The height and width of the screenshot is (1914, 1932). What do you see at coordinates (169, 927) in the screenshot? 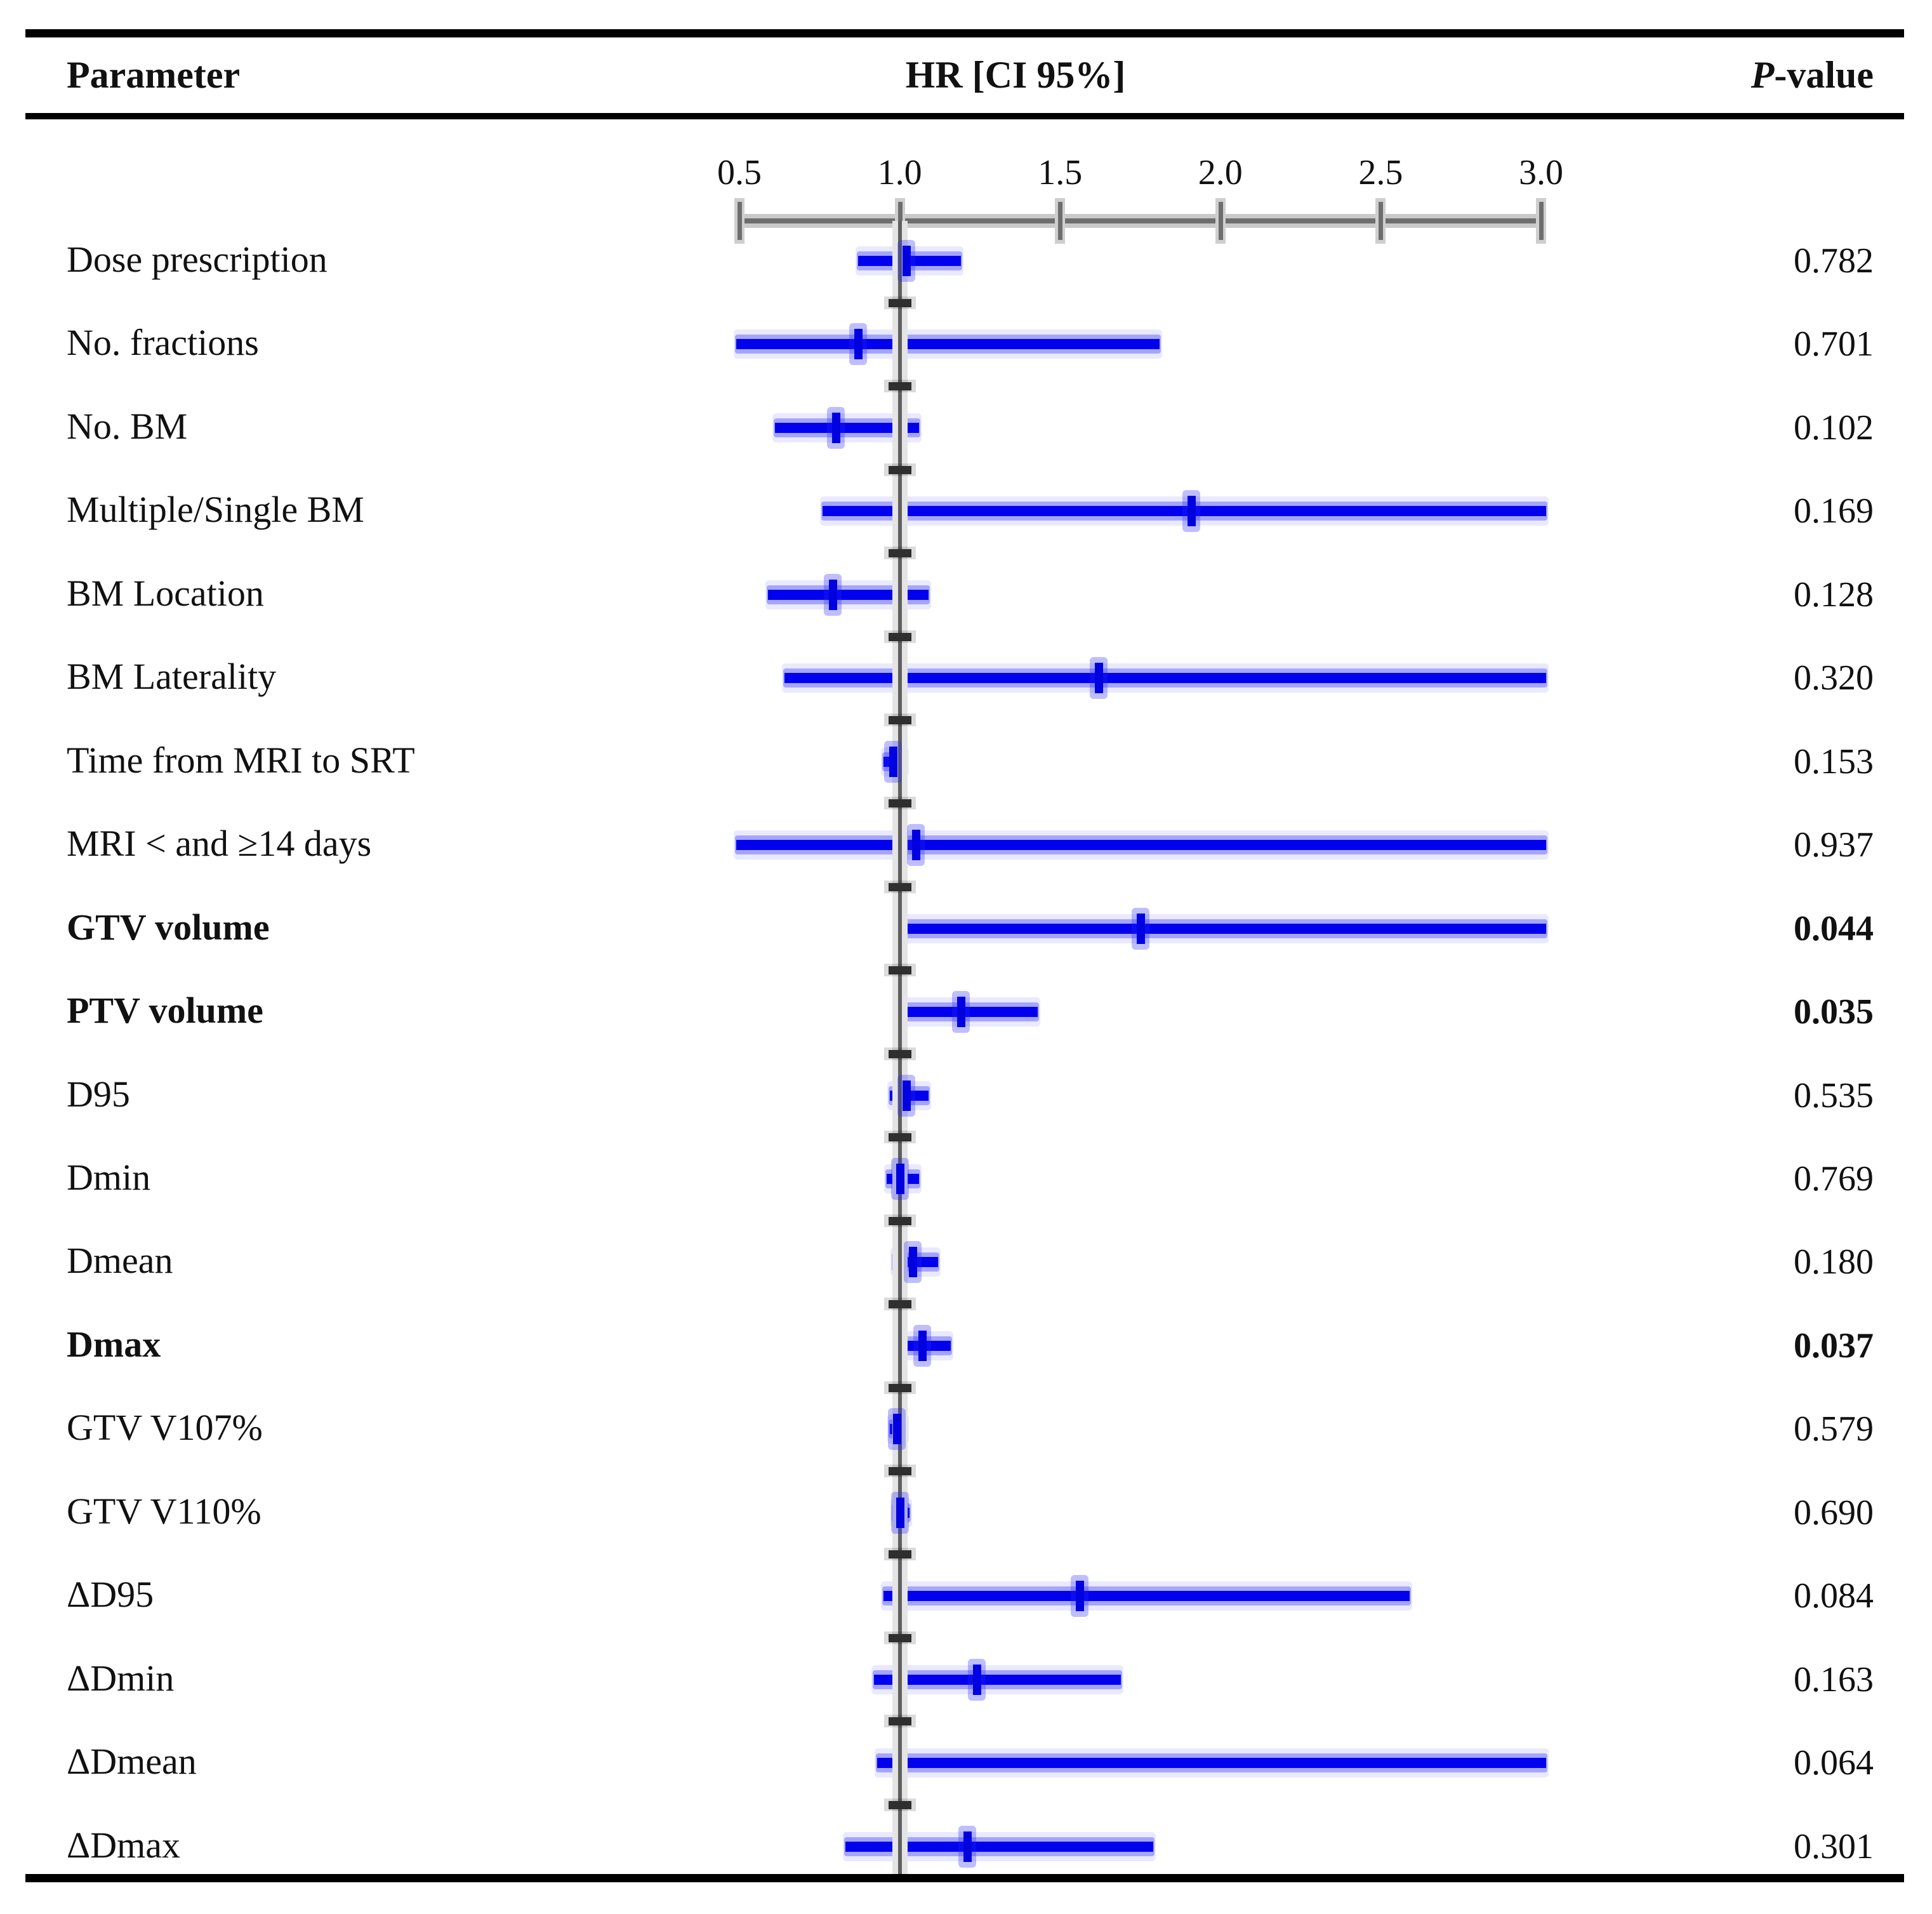
I see `parameter-label: GTV volume` at bounding box center [169, 927].